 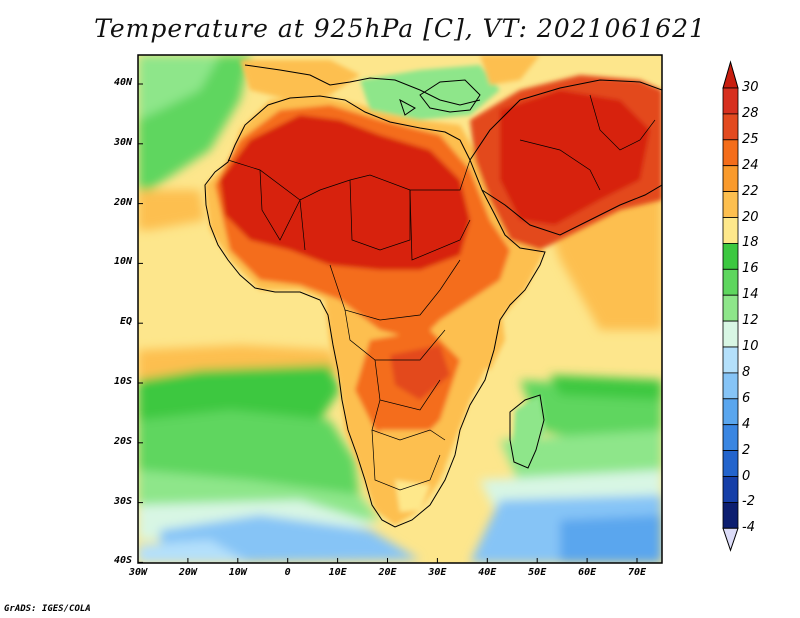 I want to click on colorbar-label: 20, so click(x=750, y=217).